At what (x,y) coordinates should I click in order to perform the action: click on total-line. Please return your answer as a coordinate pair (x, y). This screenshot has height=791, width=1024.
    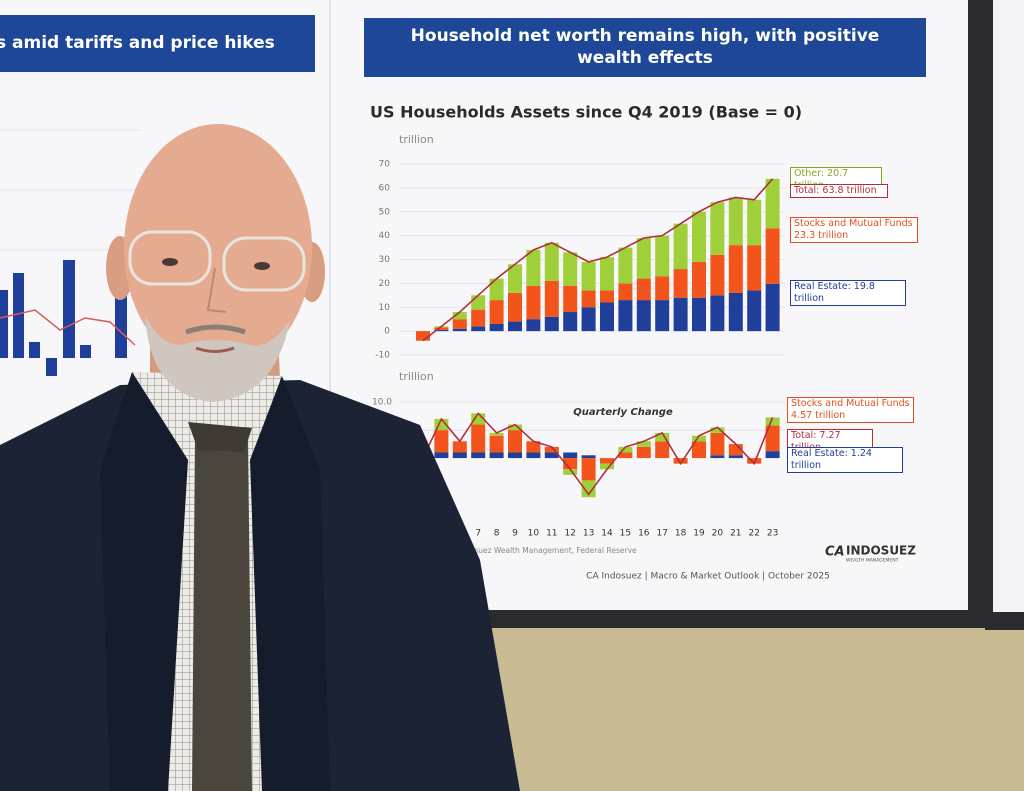
    Looking at the image, I should click on (598, 260).